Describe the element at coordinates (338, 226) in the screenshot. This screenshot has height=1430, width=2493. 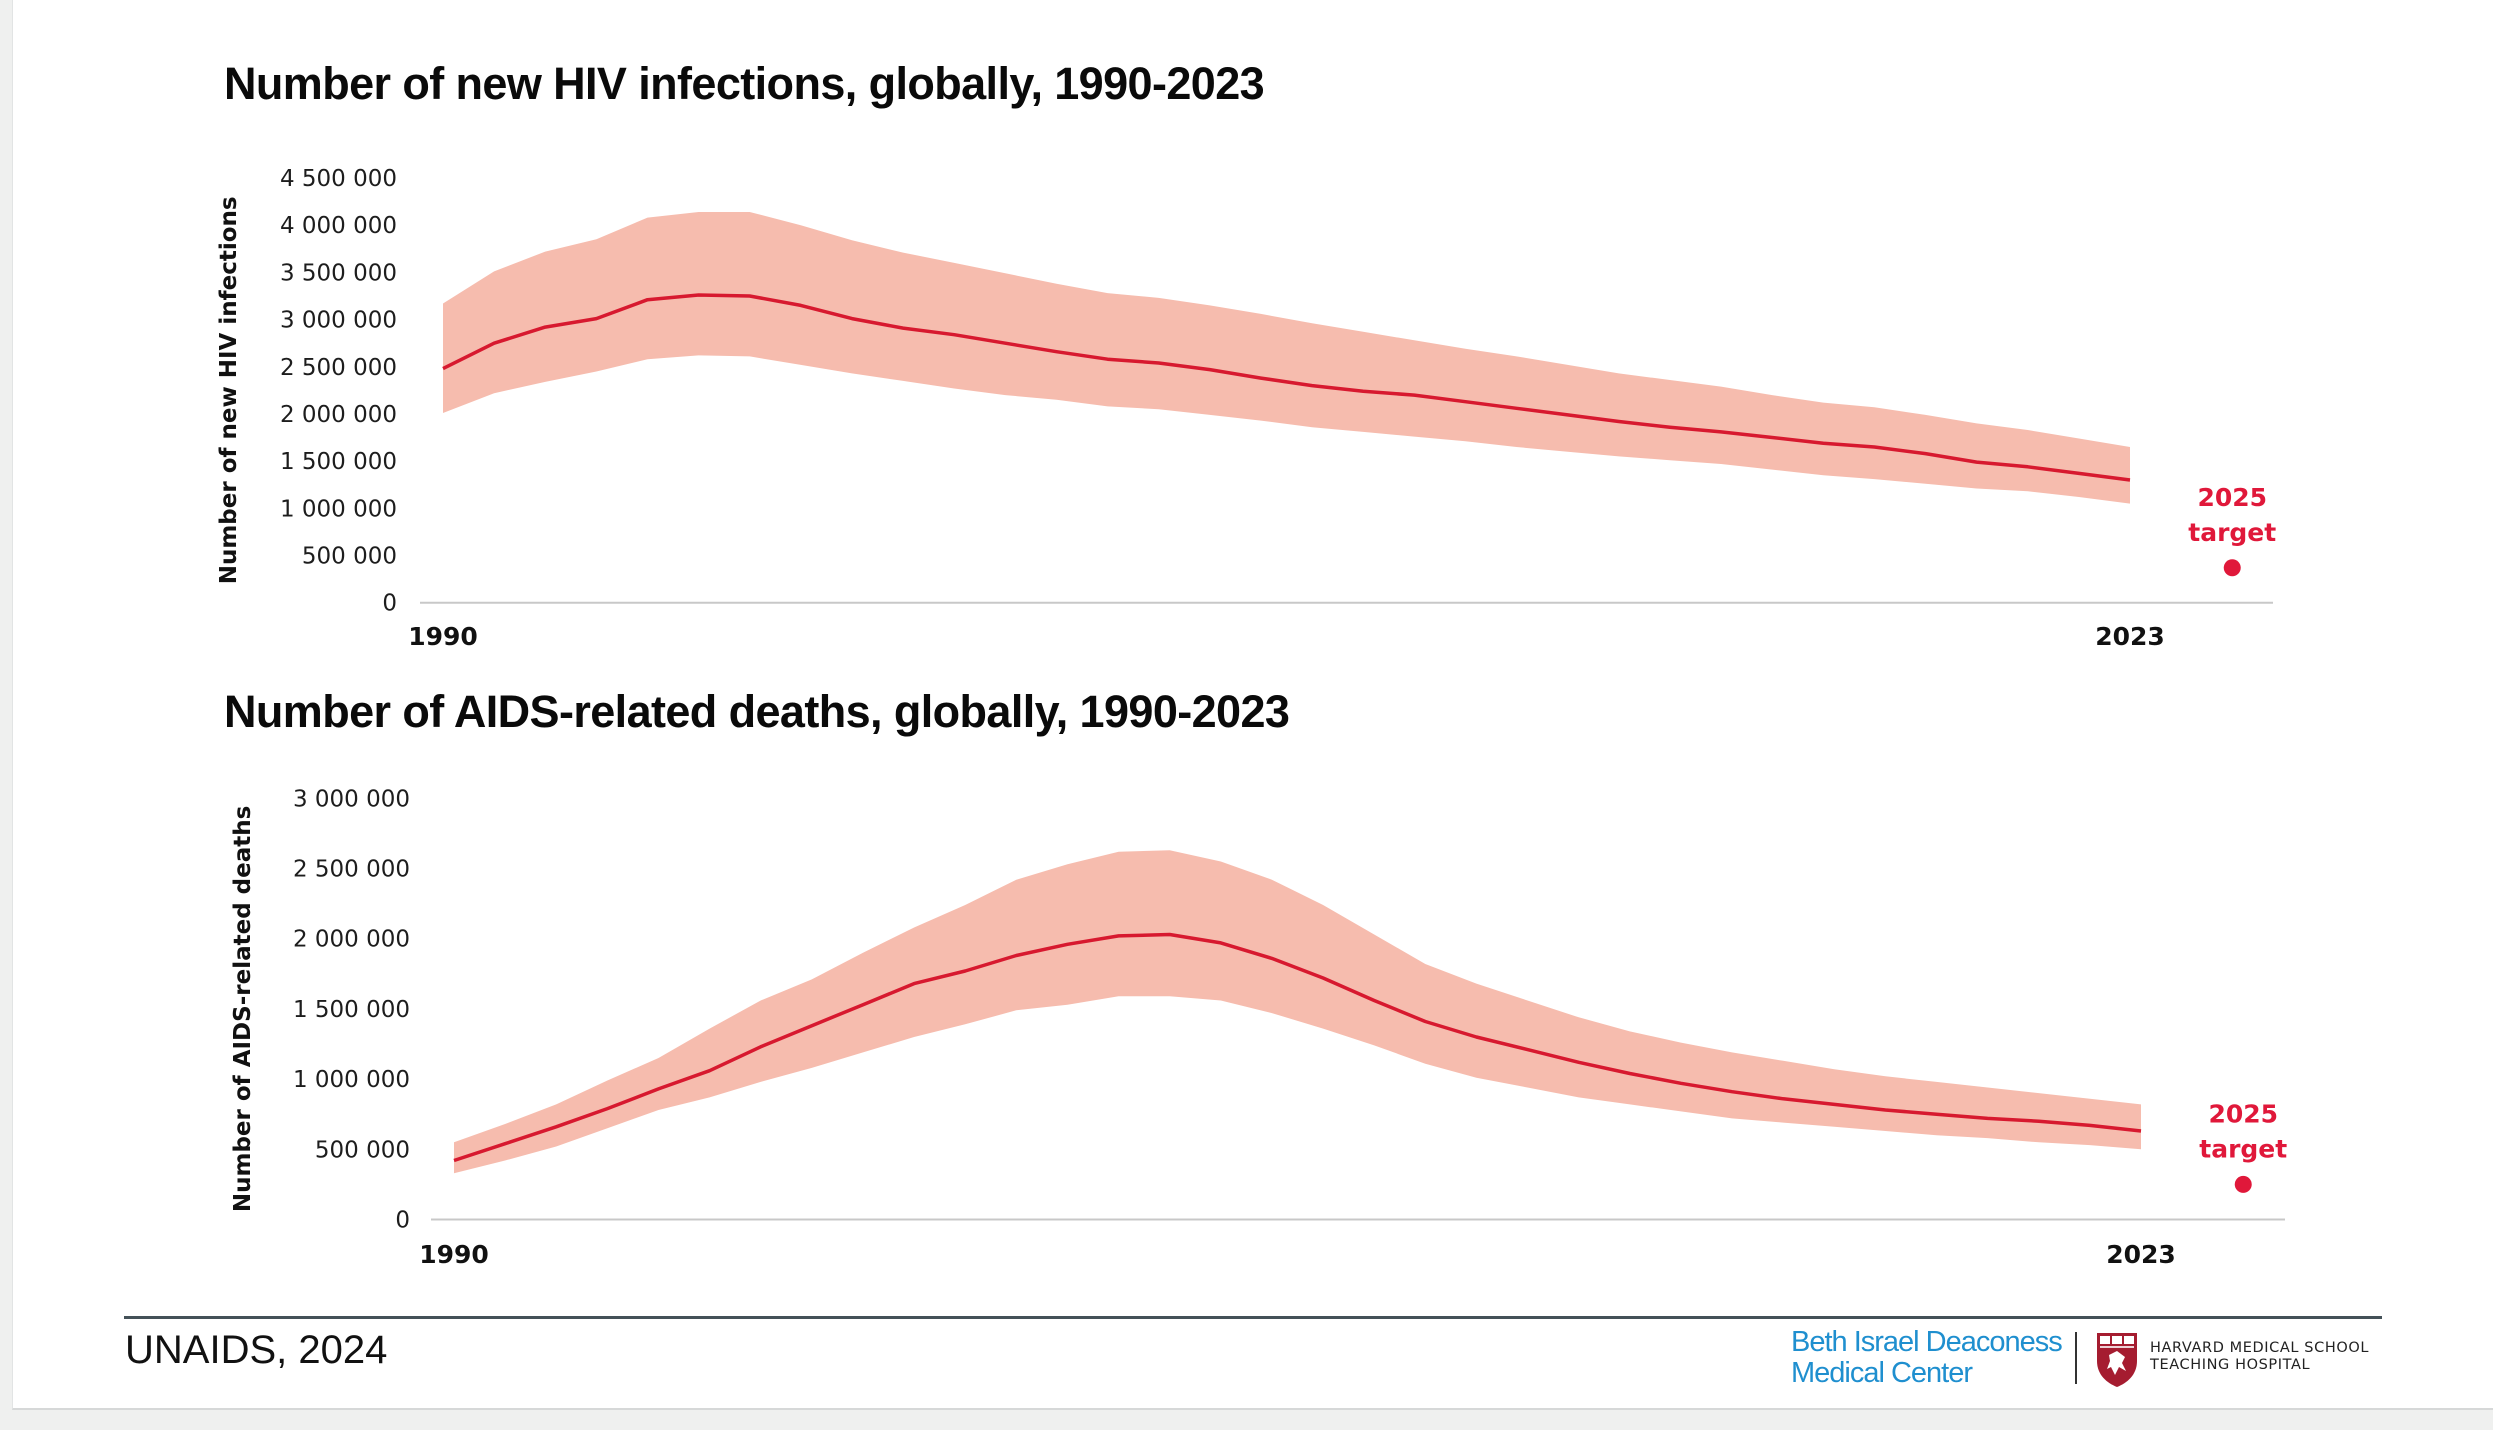
I see `infections-y-tick-label: 4 000 000` at that location.